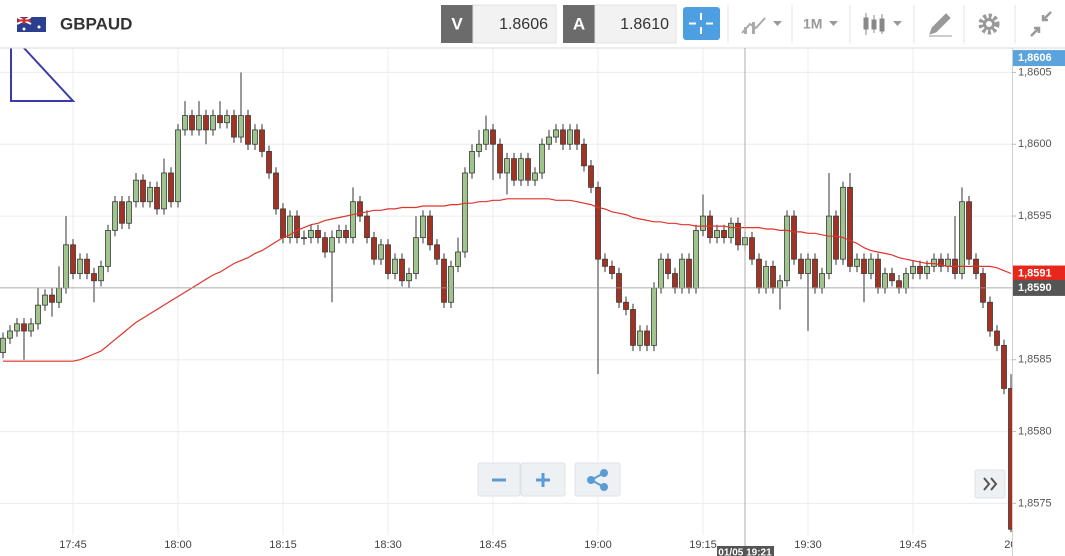  Describe the element at coordinates (761, 25) in the screenshot. I see `chart-type-button` at that location.